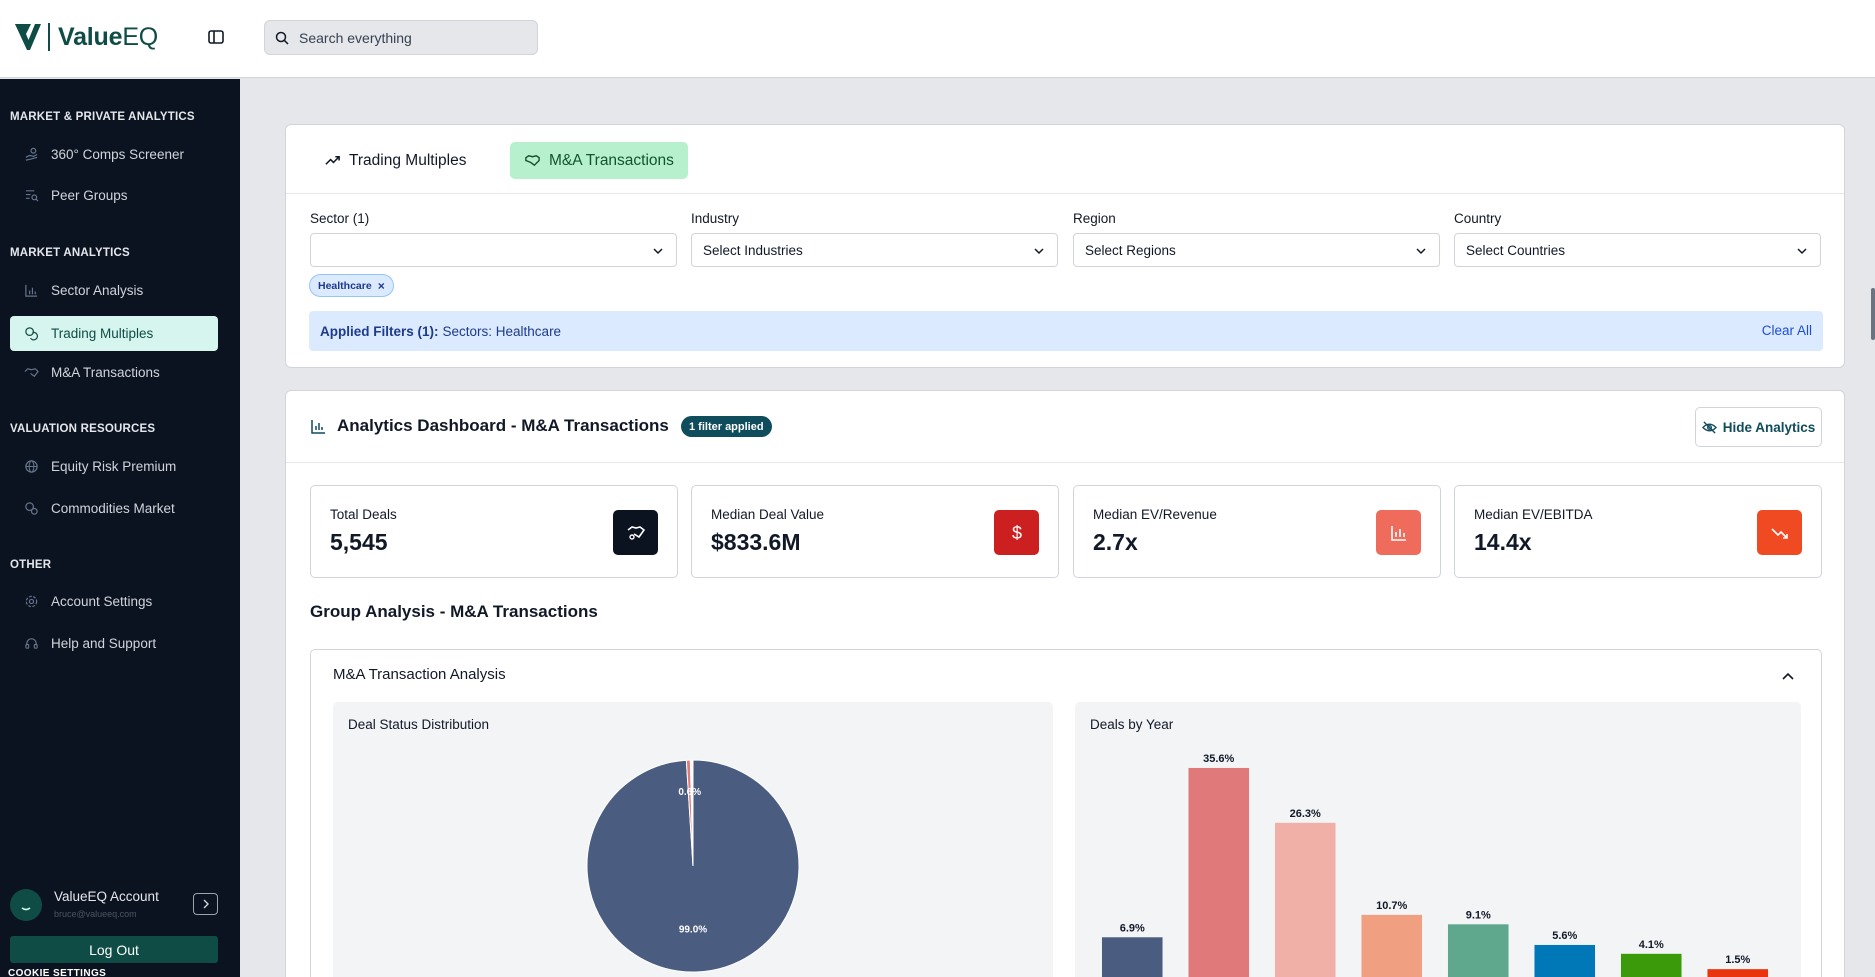  I want to click on dollar-icon: $, so click(1016, 532).